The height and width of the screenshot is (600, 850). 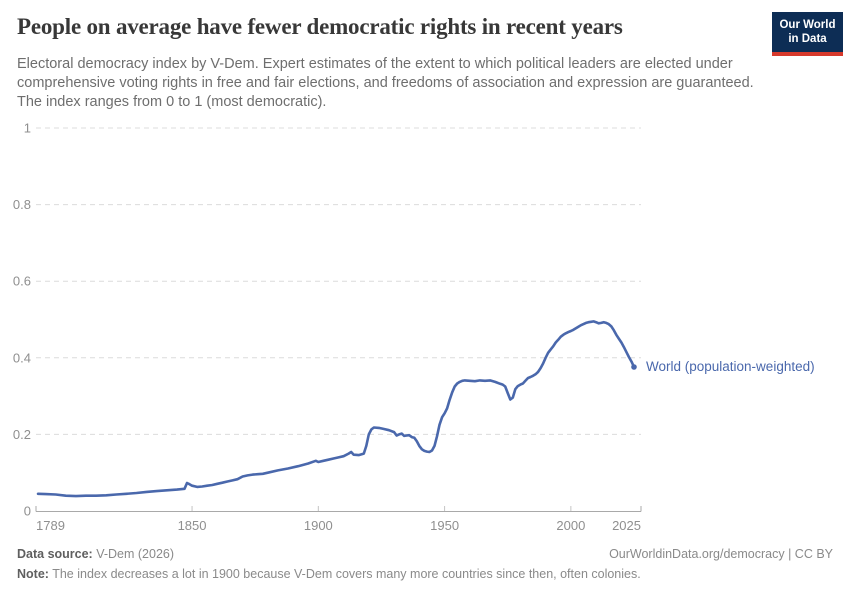 What do you see at coordinates (807, 25) in the screenshot?
I see `owid-logo-line1: Our World` at bounding box center [807, 25].